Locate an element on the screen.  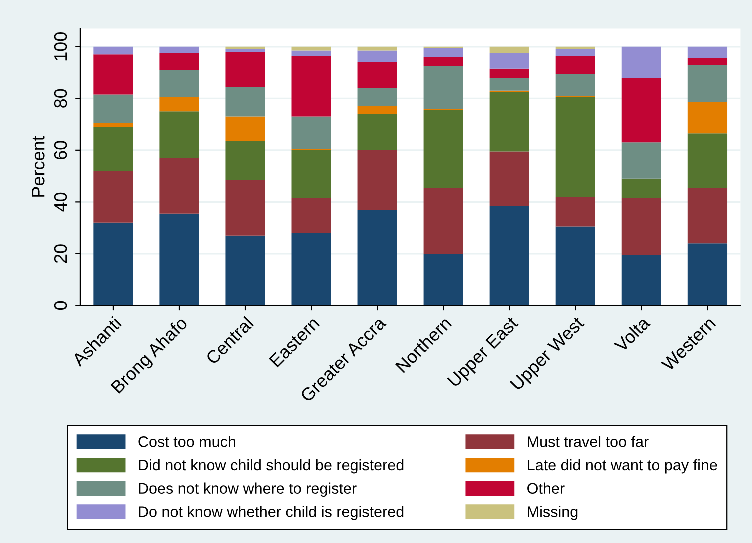
legend-label: Do not know whether child is registered is located at coordinates (271, 513).